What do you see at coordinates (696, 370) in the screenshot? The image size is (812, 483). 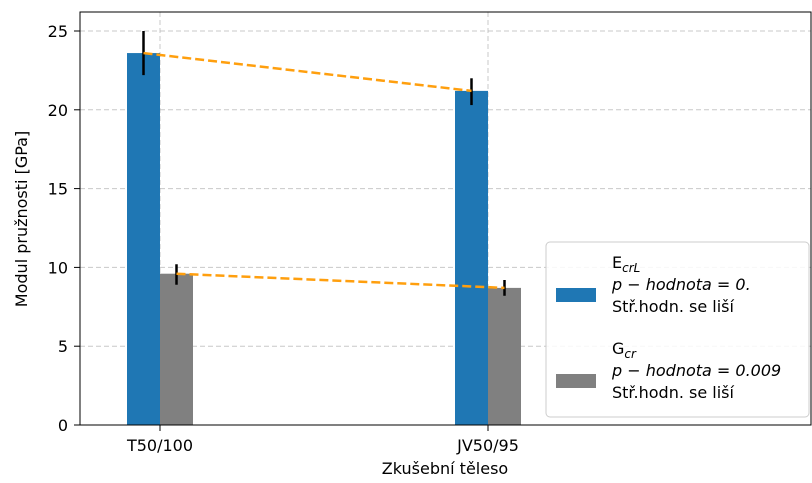 I see `legend-pvalue-g: p − hodnota = 0.009` at bounding box center [696, 370].